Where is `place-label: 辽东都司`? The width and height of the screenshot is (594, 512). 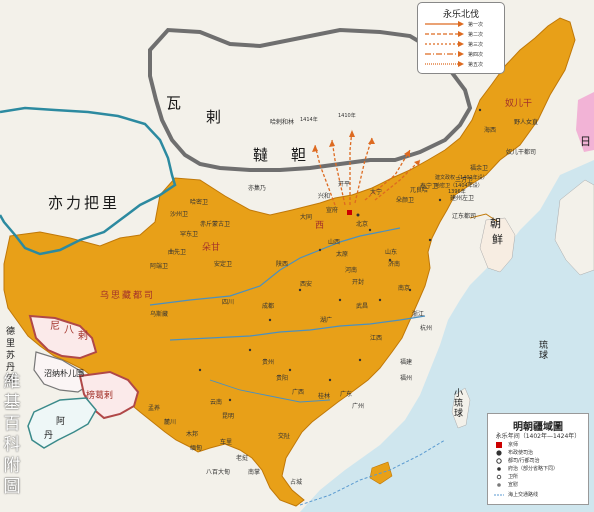 place-label: 辽东都司 is located at coordinates (464, 216).